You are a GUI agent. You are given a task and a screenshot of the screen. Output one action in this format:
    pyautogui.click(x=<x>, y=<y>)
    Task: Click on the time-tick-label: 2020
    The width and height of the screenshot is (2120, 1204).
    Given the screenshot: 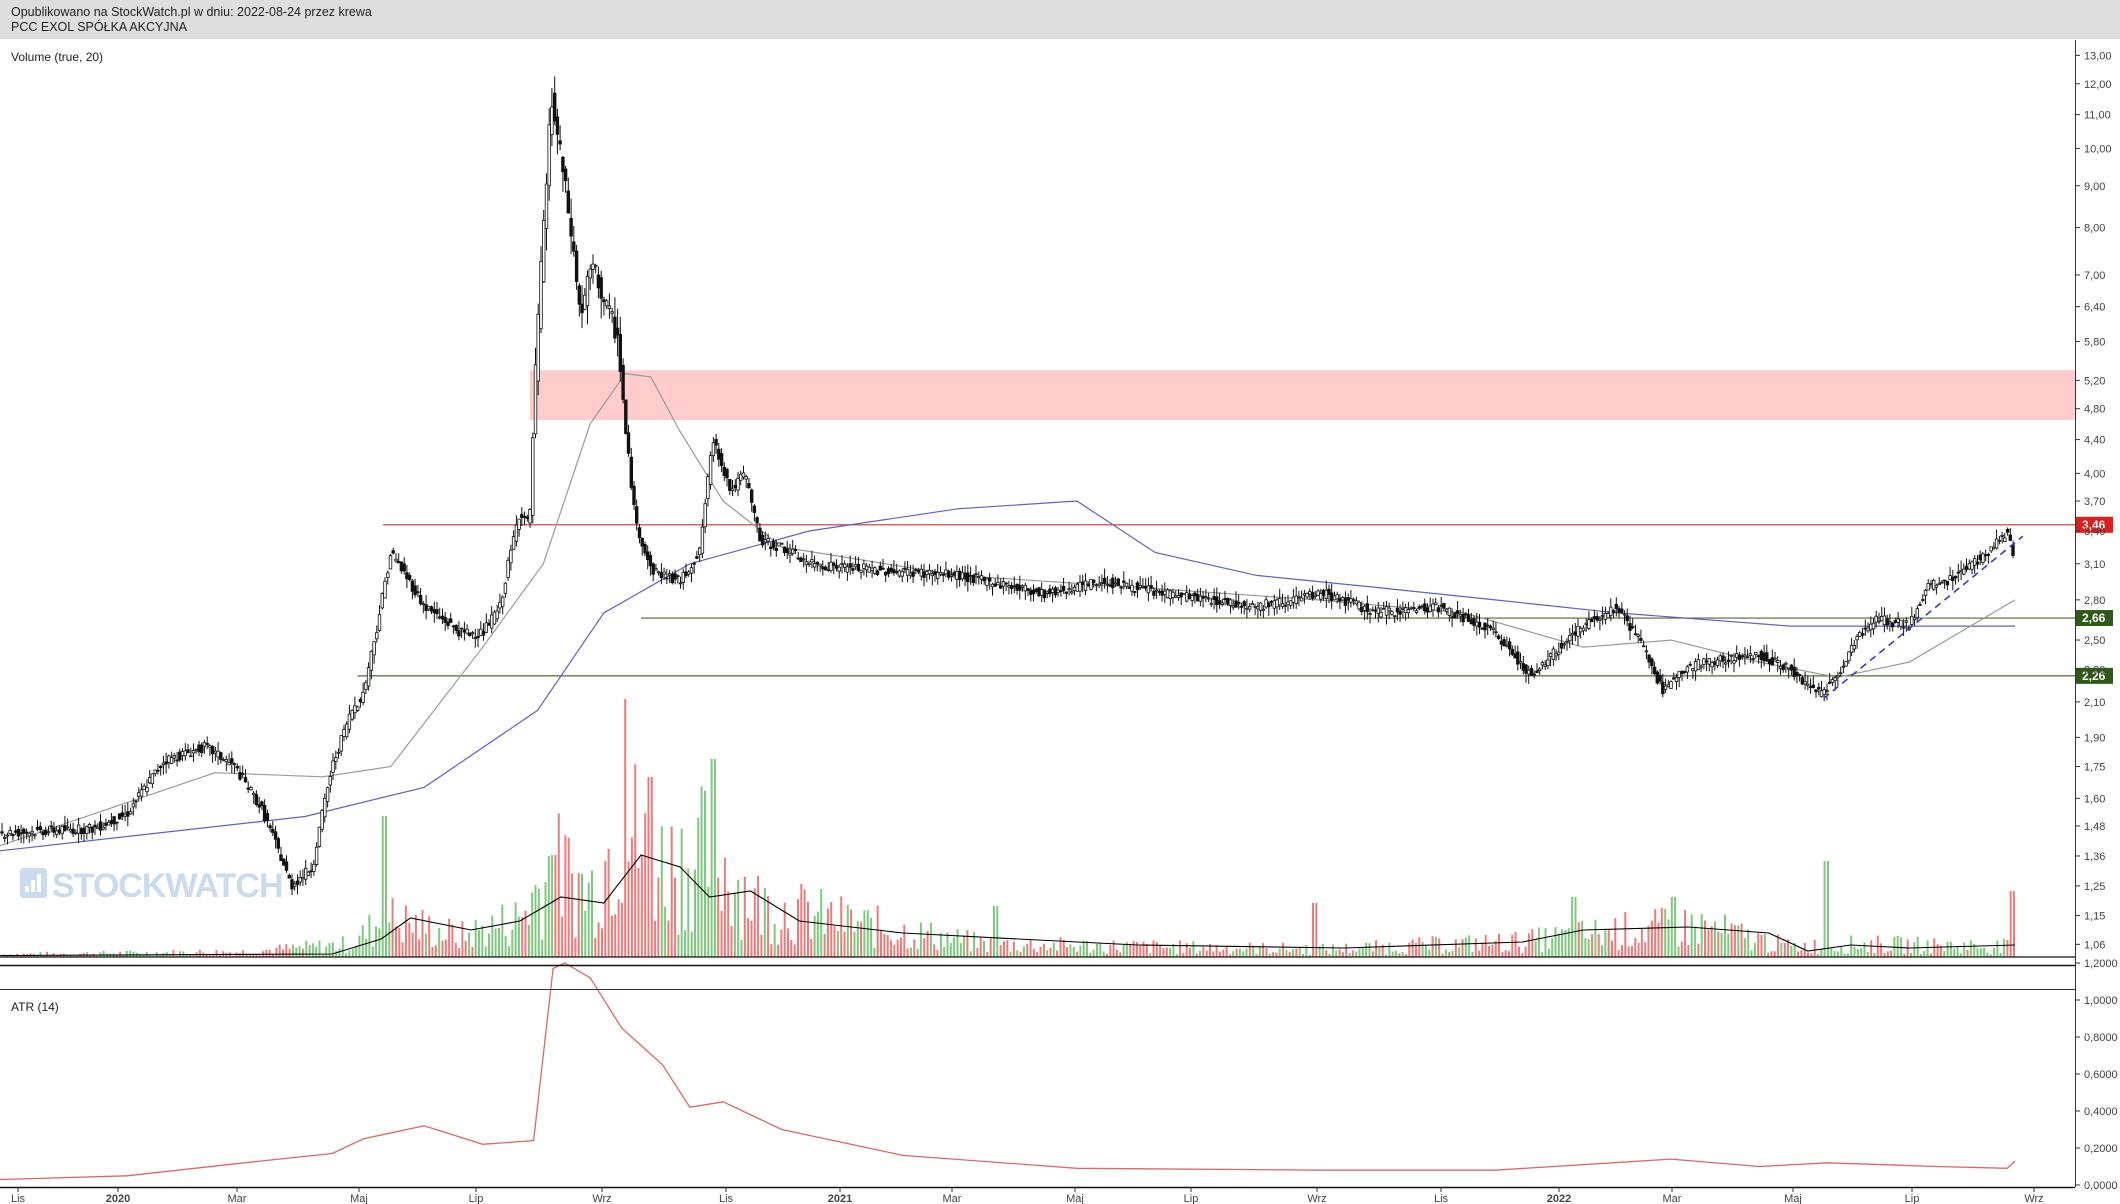 What is the action you would take?
    pyautogui.click(x=118, y=1198)
    